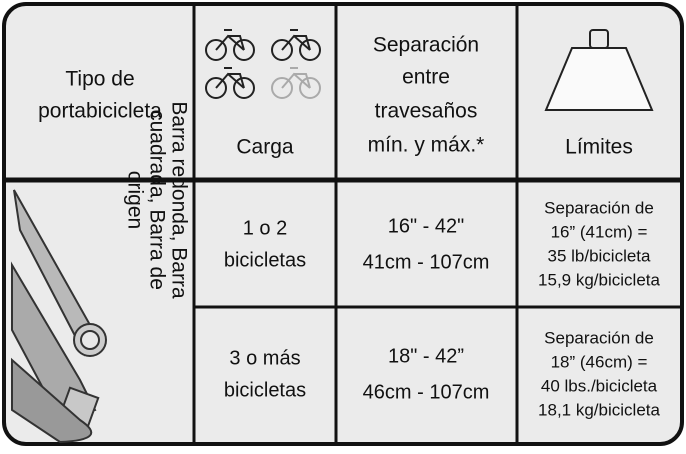 The height and width of the screenshot is (454, 686). I want to click on bike-icons, so click(263, 64).